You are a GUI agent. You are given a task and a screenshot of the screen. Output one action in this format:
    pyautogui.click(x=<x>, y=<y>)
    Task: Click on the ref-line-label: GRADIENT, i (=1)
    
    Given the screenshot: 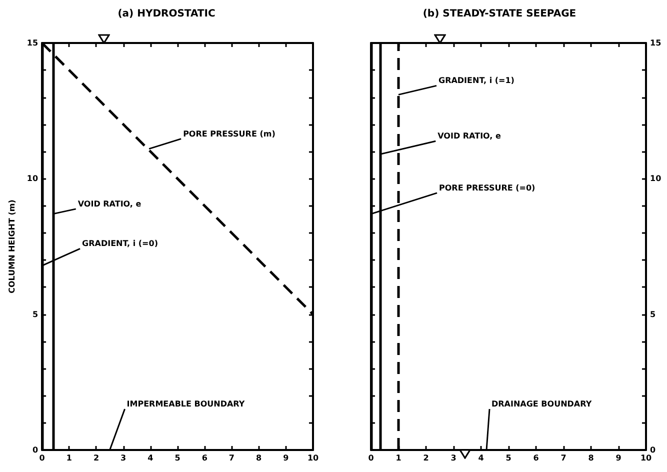 What is the action you would take?
    pyautogui.click(x=476, y=81)
    